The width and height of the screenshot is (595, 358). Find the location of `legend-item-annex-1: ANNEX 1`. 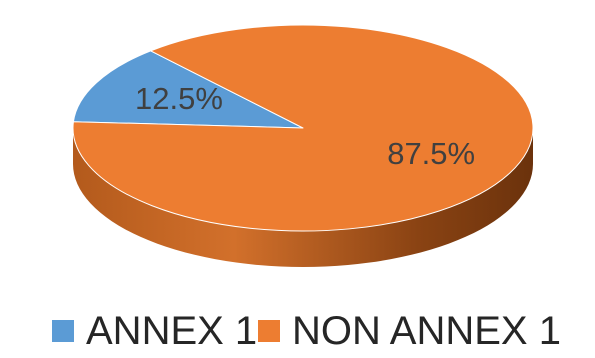

legend-item-annex-1: ANNEX 1 is located at coordinates (154, 331).